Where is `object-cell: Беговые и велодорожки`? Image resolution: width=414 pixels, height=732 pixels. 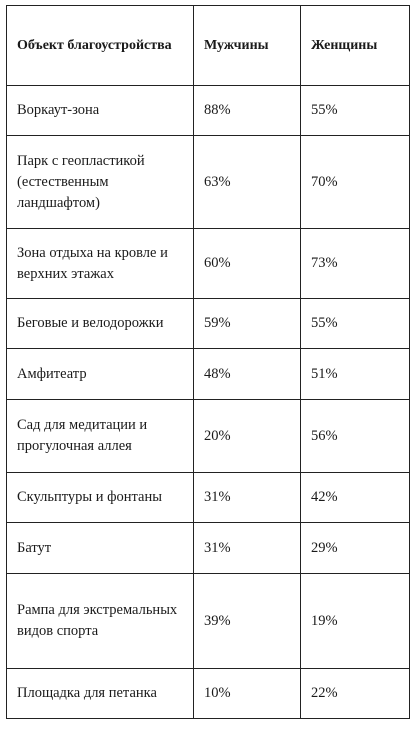 object-cell: Беговые и велодорожки is located at coordinates (100, 323).